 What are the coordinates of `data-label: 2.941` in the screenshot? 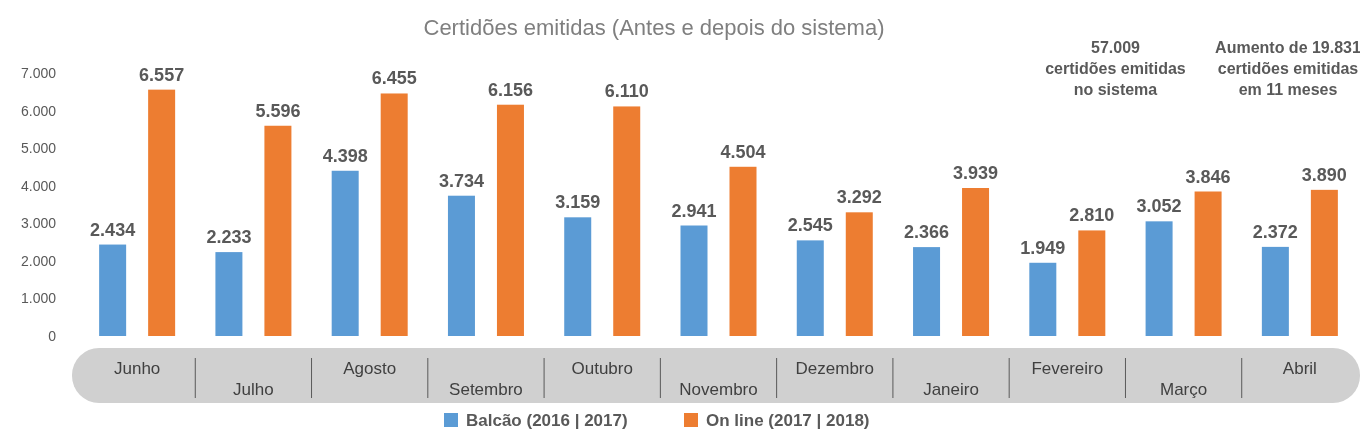 It's located at (694, 210).